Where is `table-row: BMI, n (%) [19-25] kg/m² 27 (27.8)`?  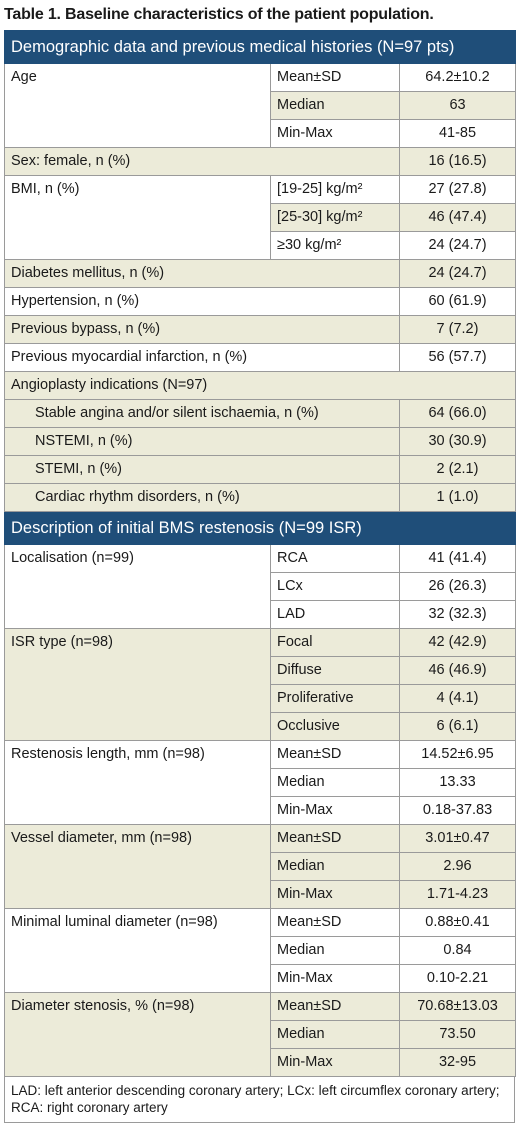
table-row: BMI, n (%) [19-25] kg/m² 27 (27.8) is located at coordinates (260, 217).